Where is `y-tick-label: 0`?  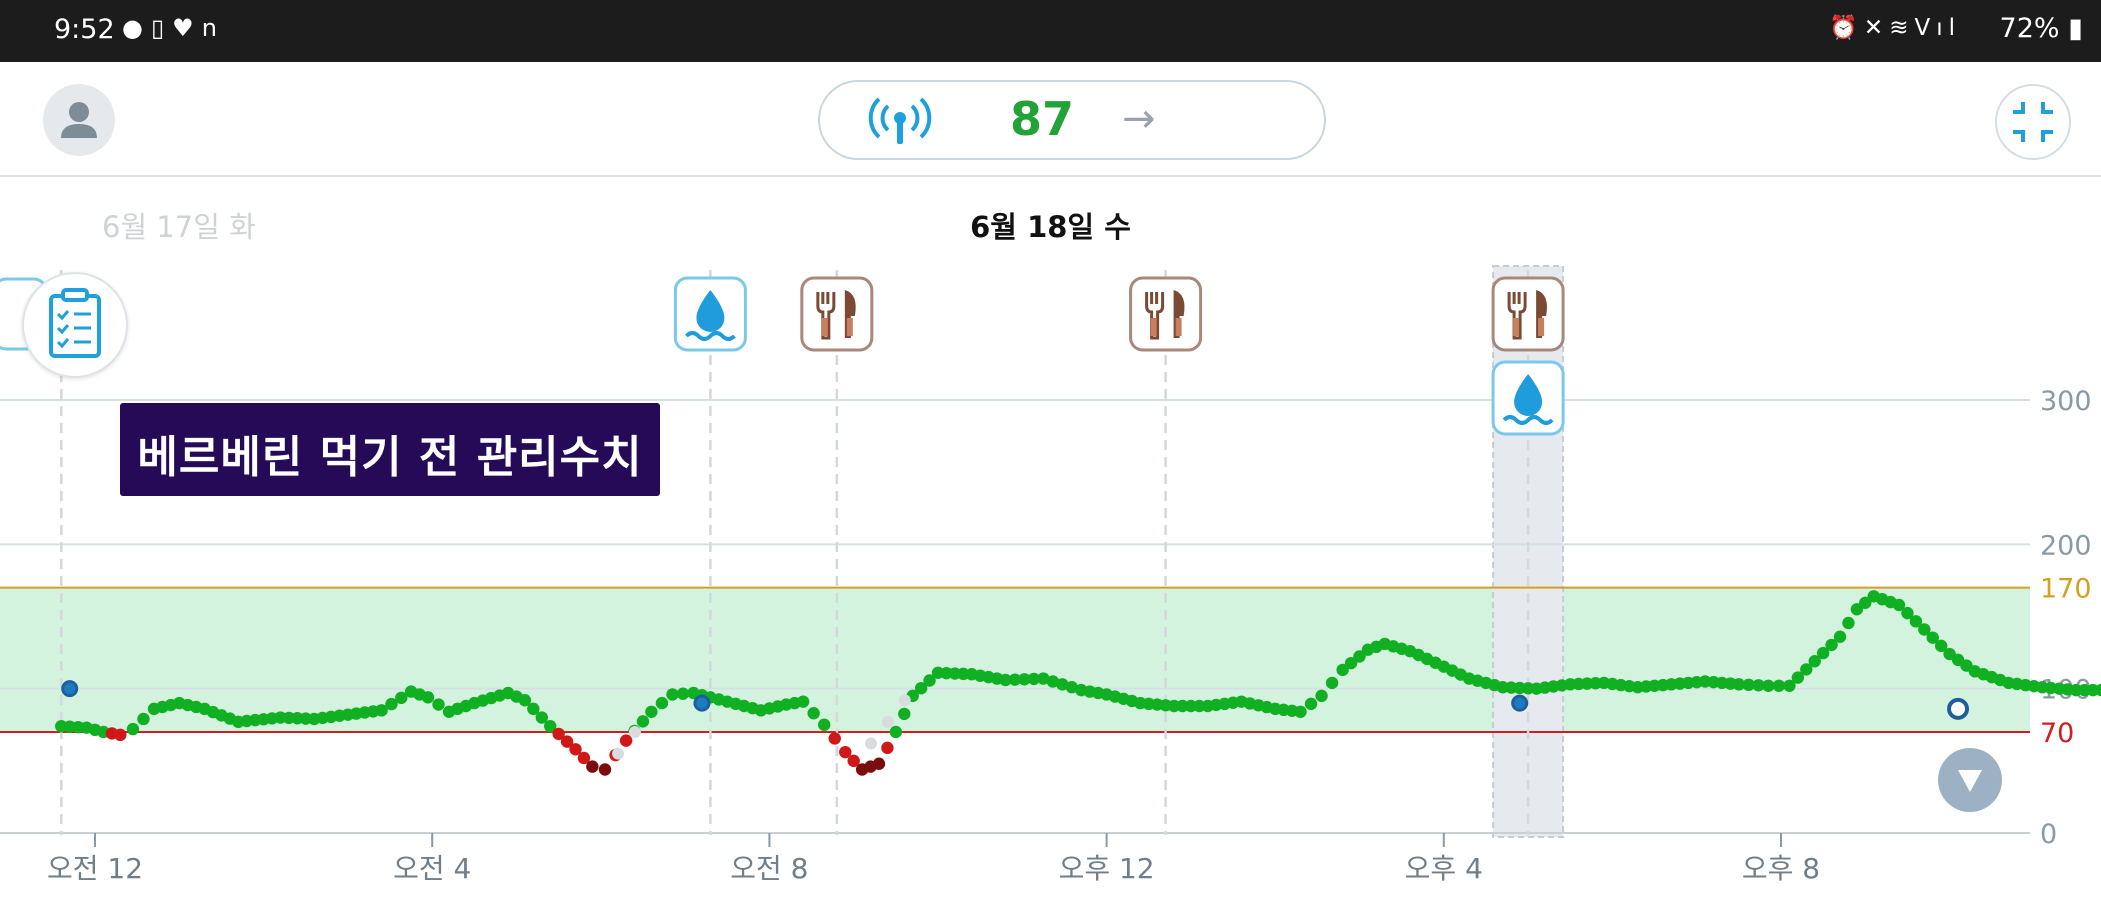 y-tick-label: 0 is located at coordinates (2048, 834).